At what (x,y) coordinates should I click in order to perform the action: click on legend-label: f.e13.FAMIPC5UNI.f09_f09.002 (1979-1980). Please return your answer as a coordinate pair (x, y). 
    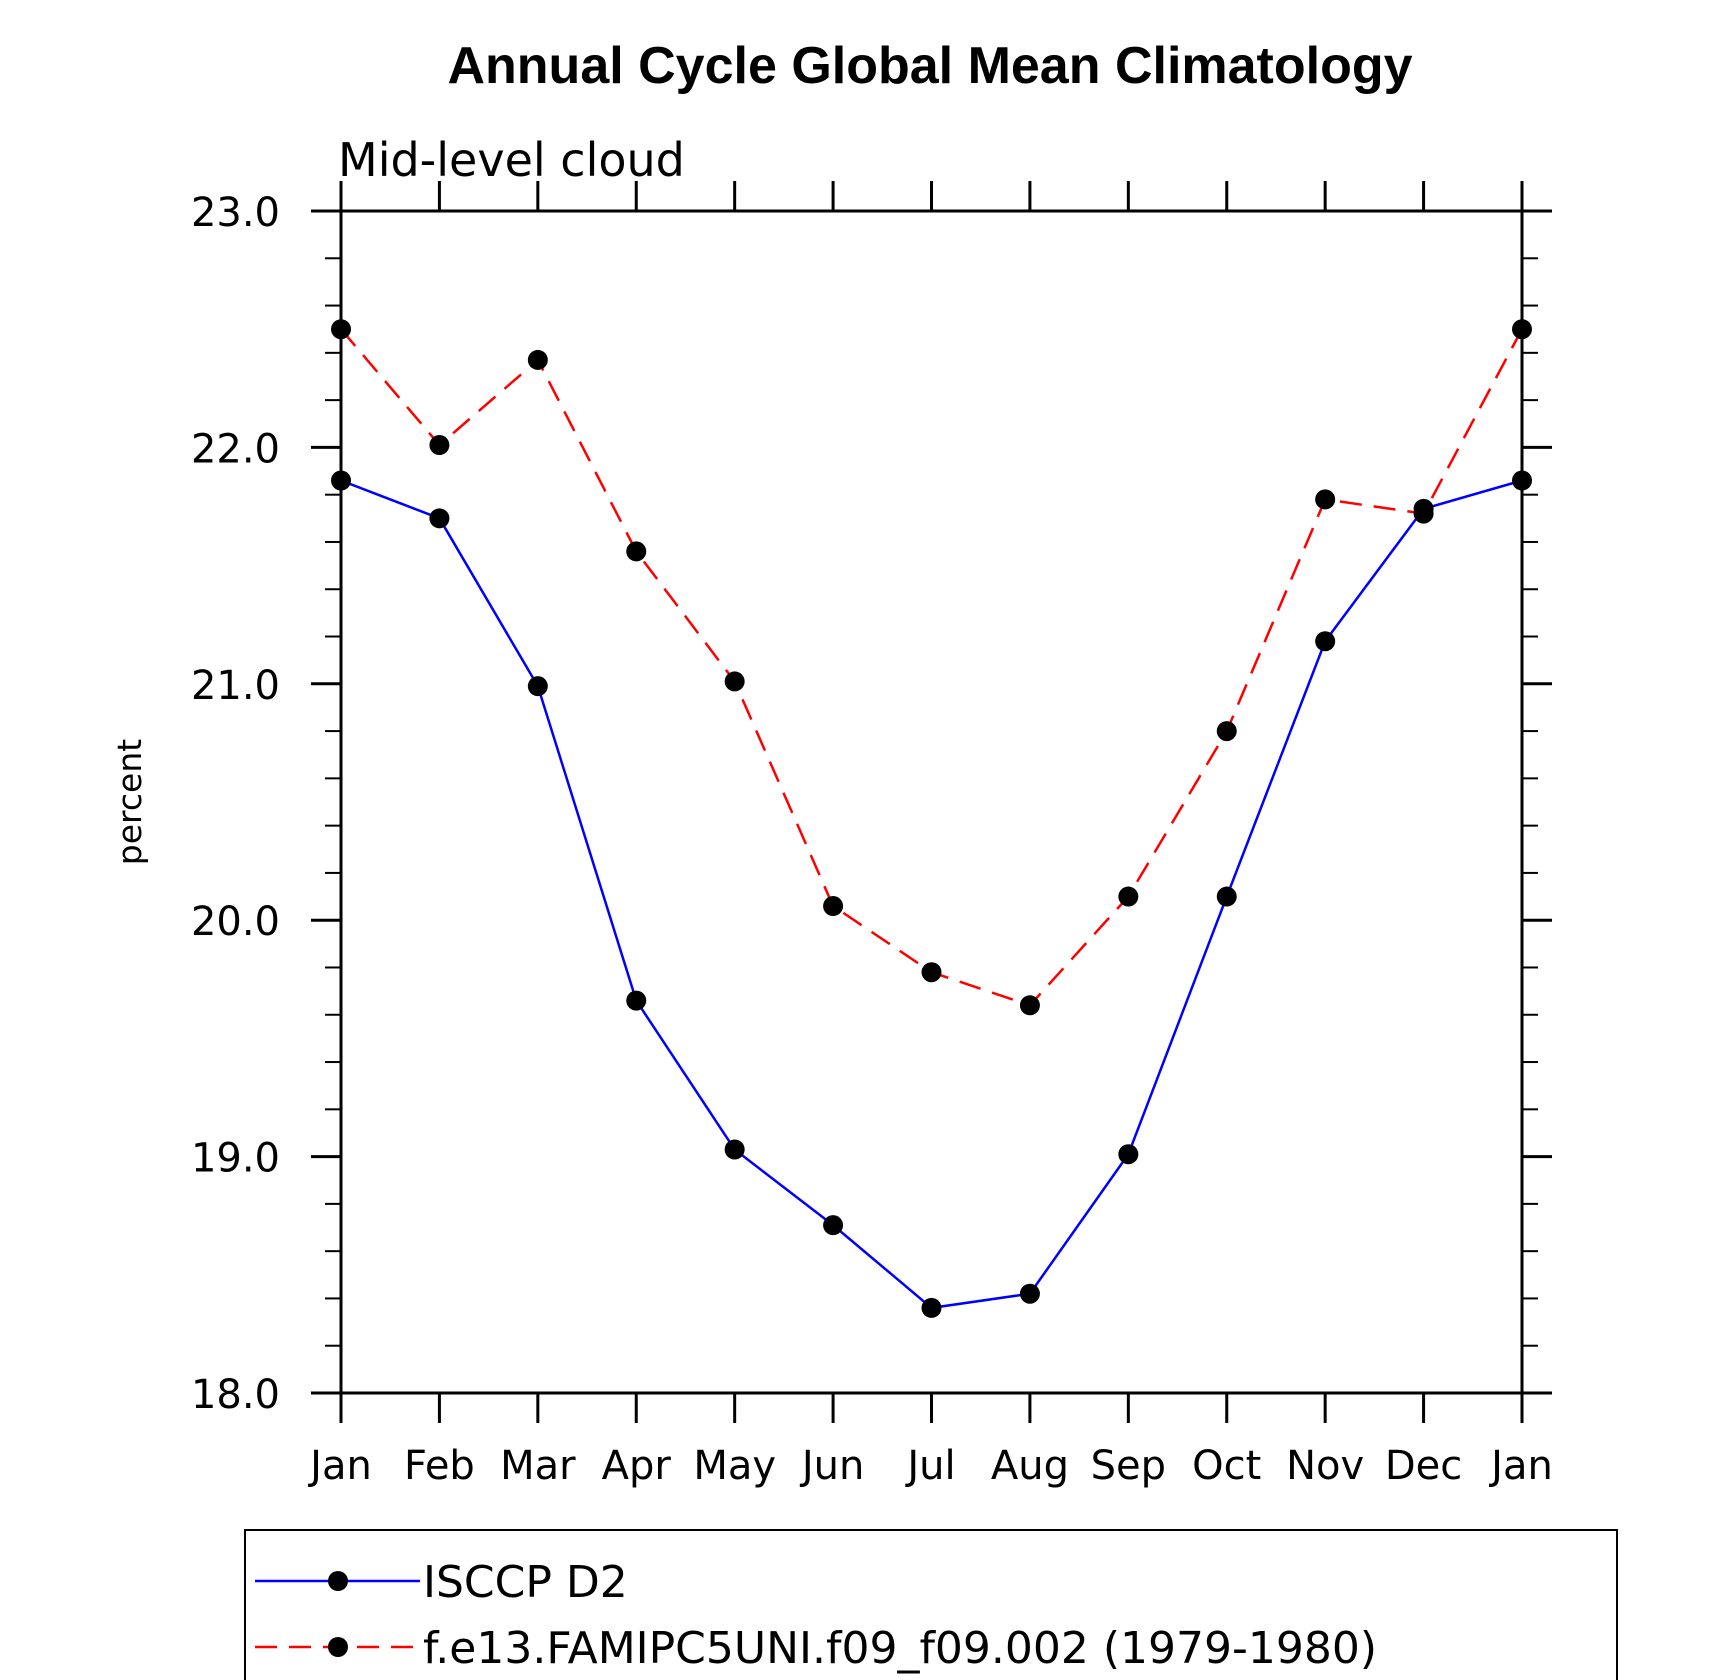
    Looking at the image, I should click on (900, 1648).